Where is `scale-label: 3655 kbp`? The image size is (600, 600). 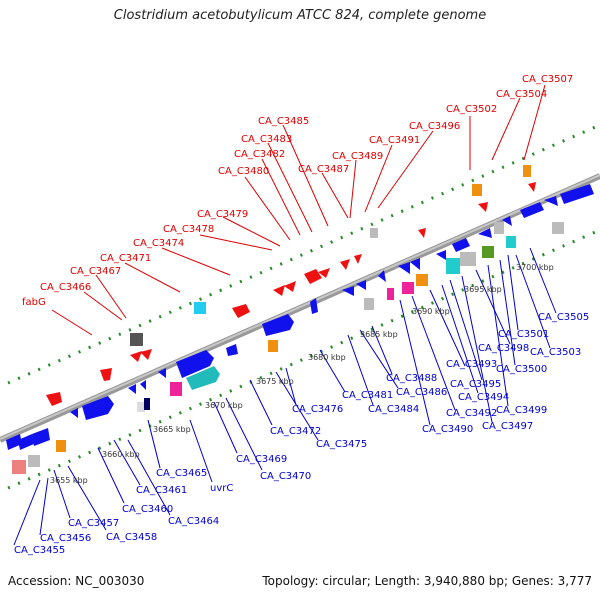 scale-label: 3655 kbp is located at coordinates (69, 480).